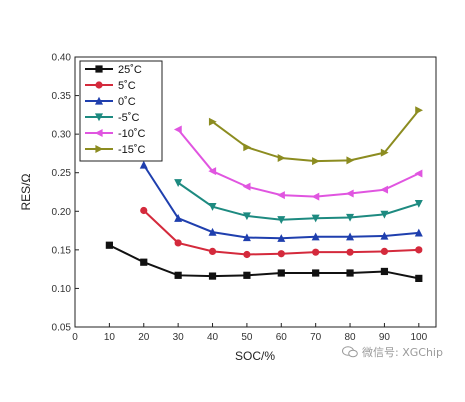 This screenshot has height=402, width=465. Describe the element at coordinates (115, 150) in the screenshot. I see `legend-item: -15˚C` at that location.